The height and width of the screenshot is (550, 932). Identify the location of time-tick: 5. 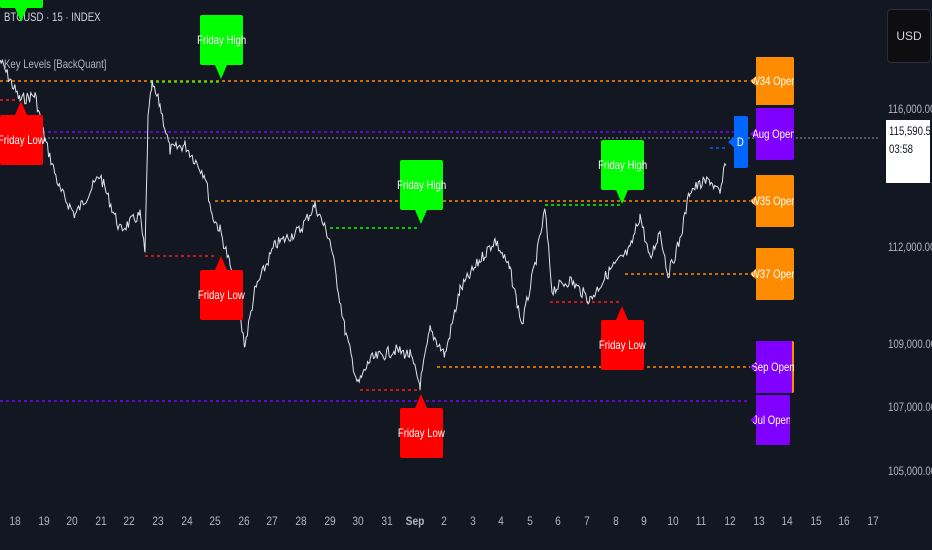
(529, 521).